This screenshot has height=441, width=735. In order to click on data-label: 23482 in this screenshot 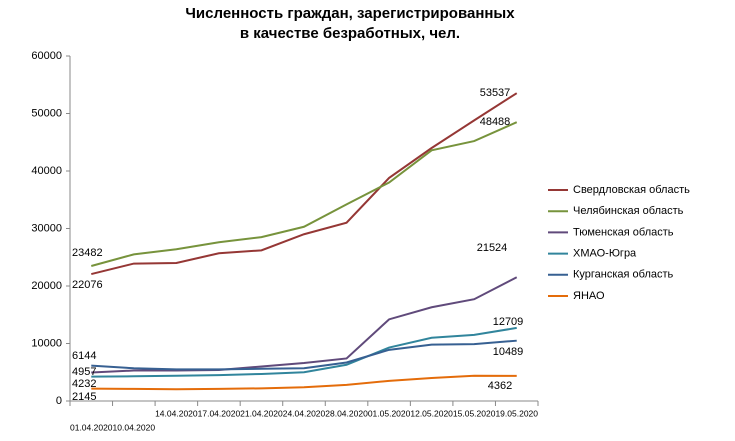, I will do `click(87, 253)`.